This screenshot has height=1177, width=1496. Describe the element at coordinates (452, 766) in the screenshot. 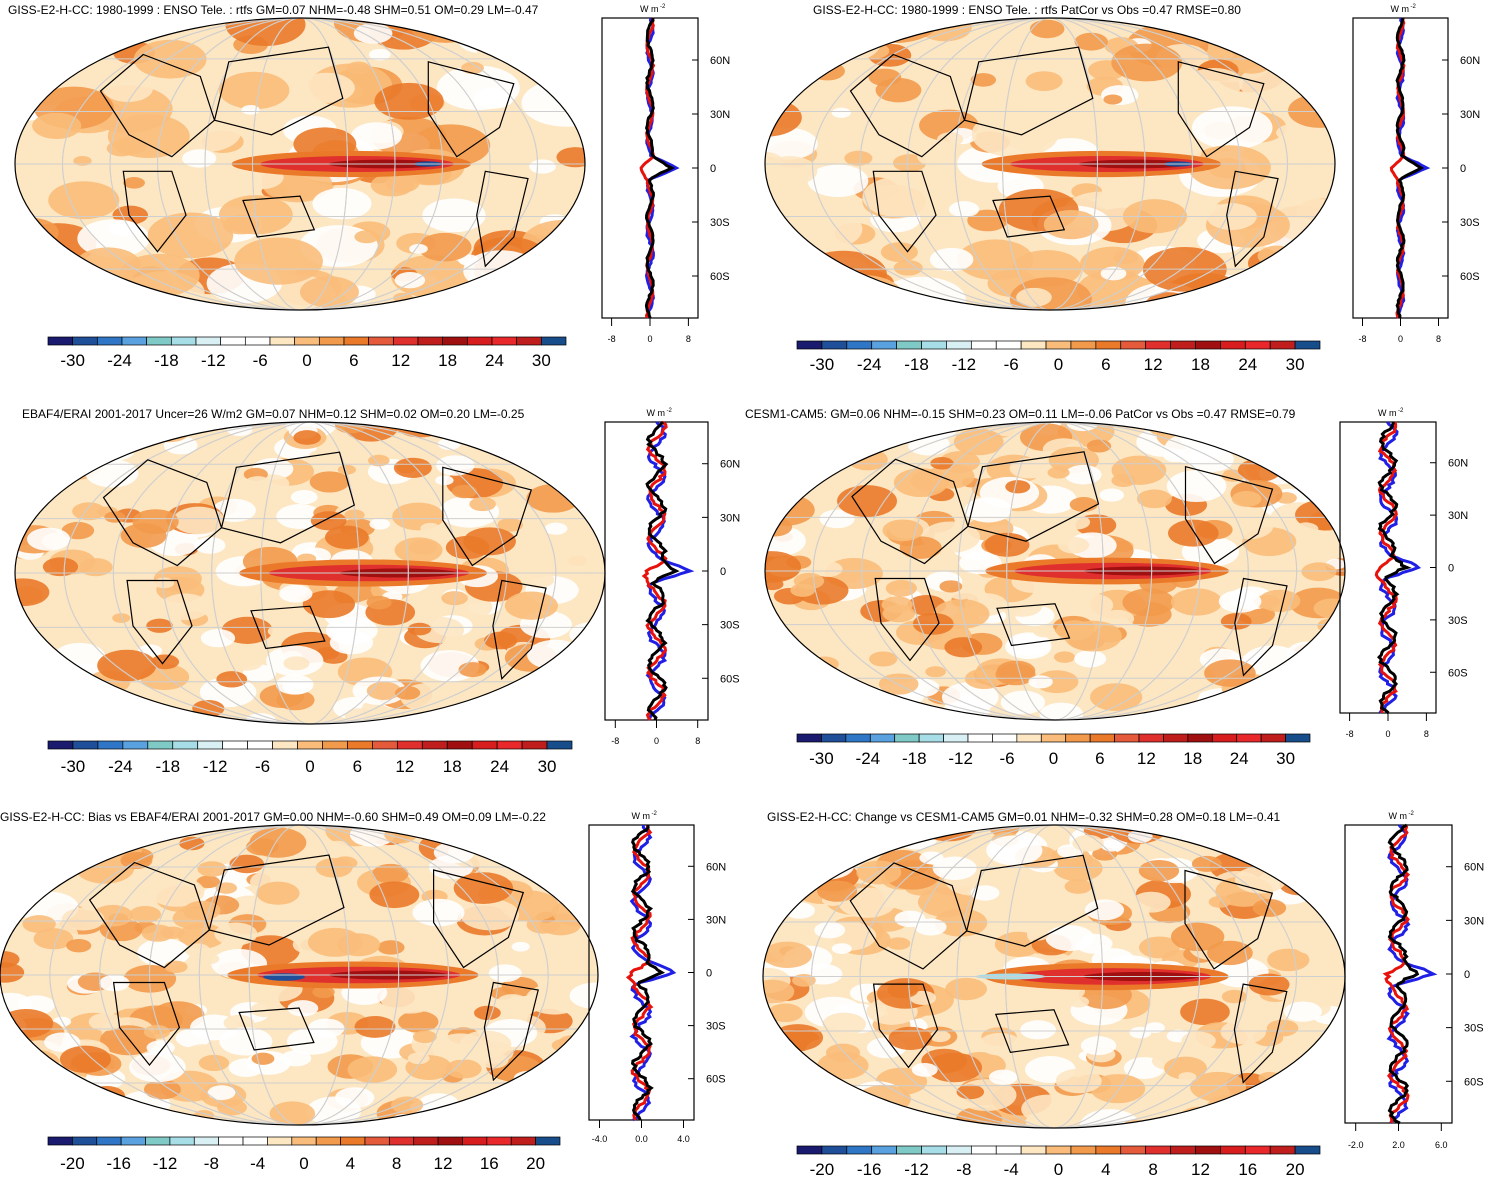

I see `colorbar-label: 18` at that location.